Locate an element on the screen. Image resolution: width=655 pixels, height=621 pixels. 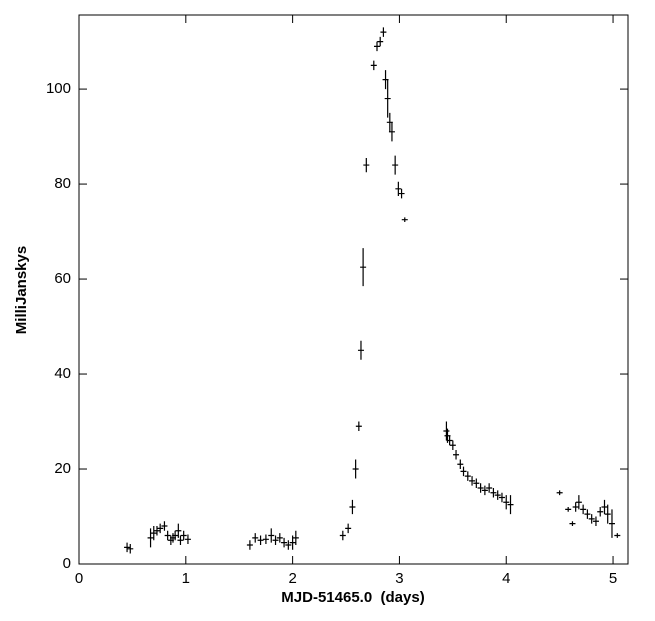
x-axis-label: MJD-51465.0 (days) is located at coordinates (352, 597).